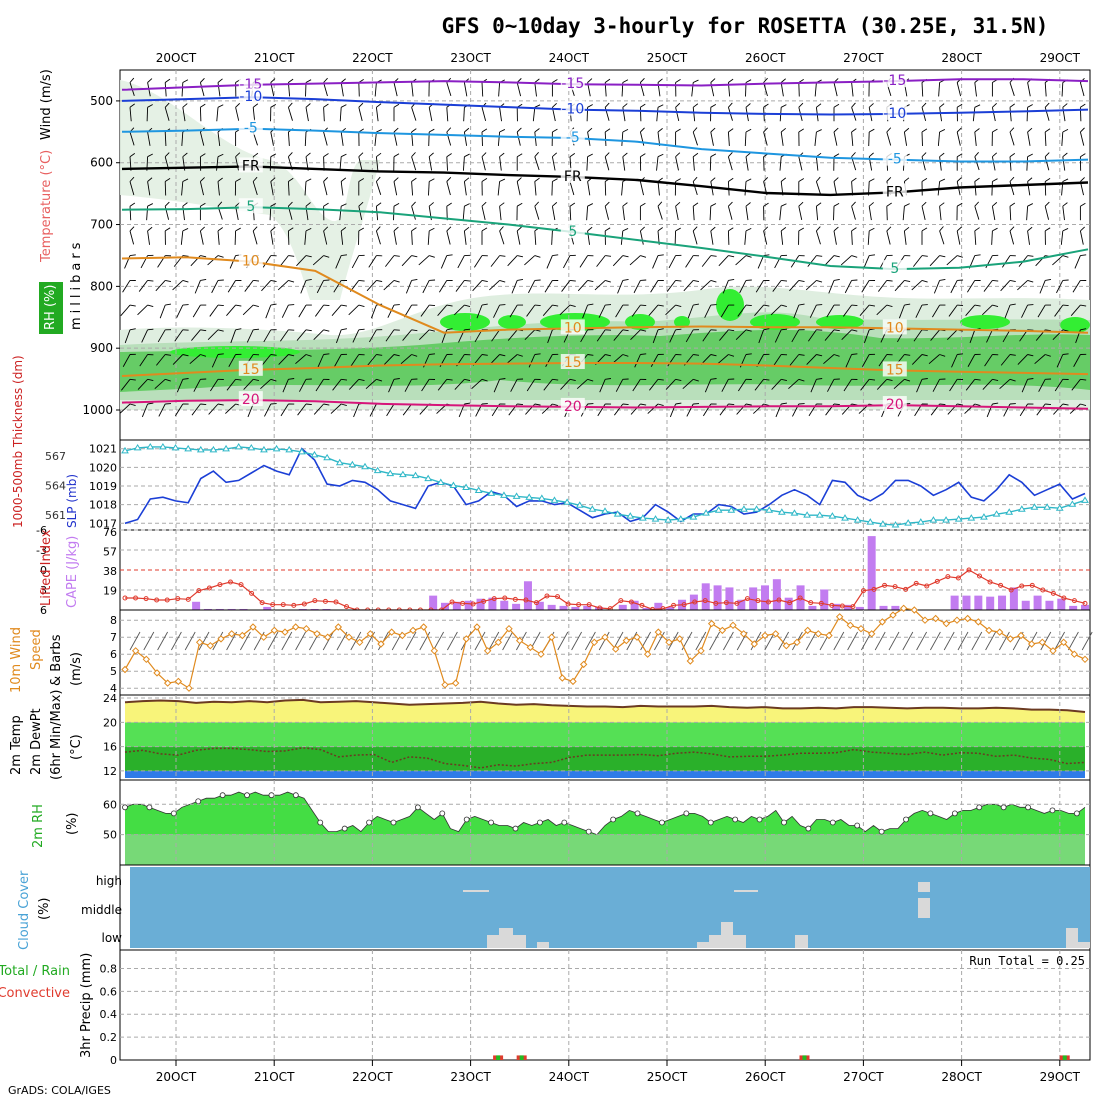 The height and width of the screenshot is (1100, 1100). I want to click on top-date-label: 28OCT, so click(961, 58).